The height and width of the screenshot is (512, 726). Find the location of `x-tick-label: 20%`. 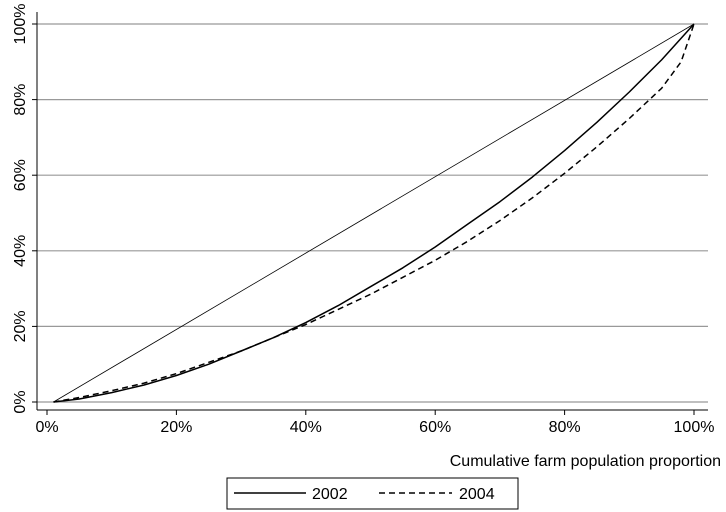

x-tick-label: 20% is located at coordinates (176, 427).